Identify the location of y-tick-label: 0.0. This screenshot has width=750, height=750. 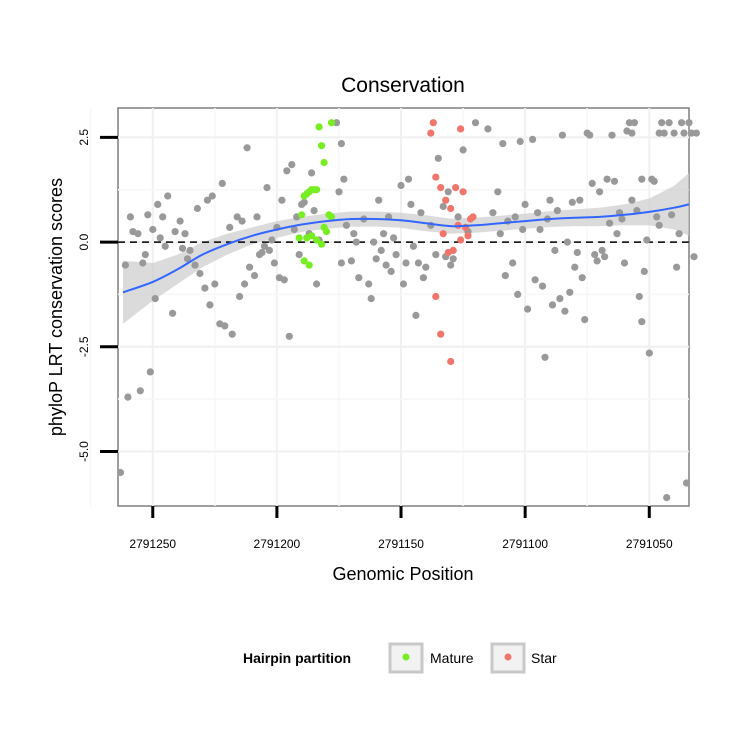
(84, 241).